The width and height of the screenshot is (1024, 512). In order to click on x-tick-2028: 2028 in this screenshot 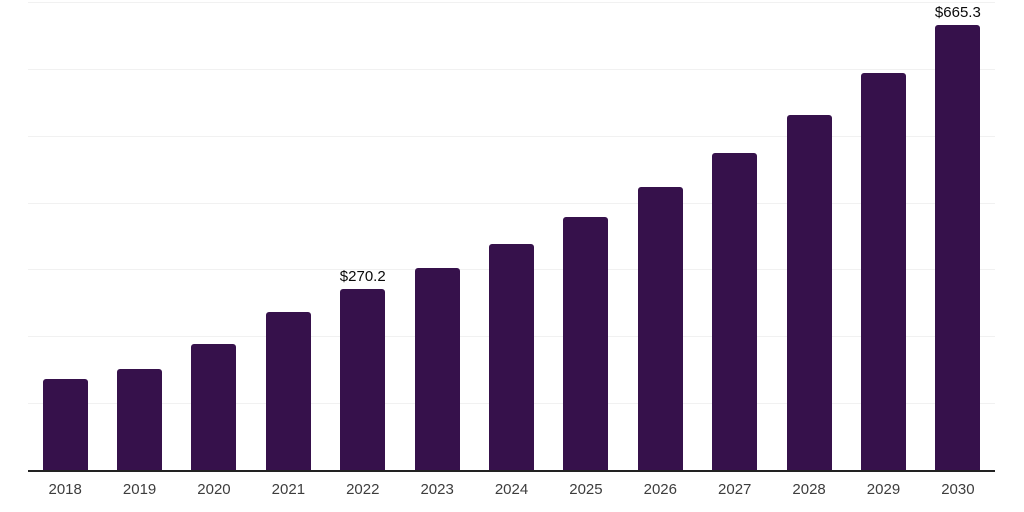, I will do `click(809, 489)`.